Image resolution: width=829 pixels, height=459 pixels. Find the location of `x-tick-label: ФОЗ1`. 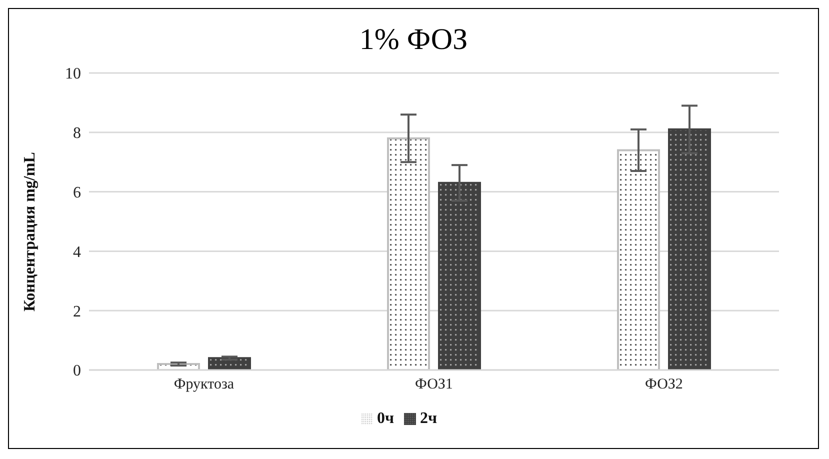

x-tick-label: ФОЗ1 is located at coordinates (434, 384).